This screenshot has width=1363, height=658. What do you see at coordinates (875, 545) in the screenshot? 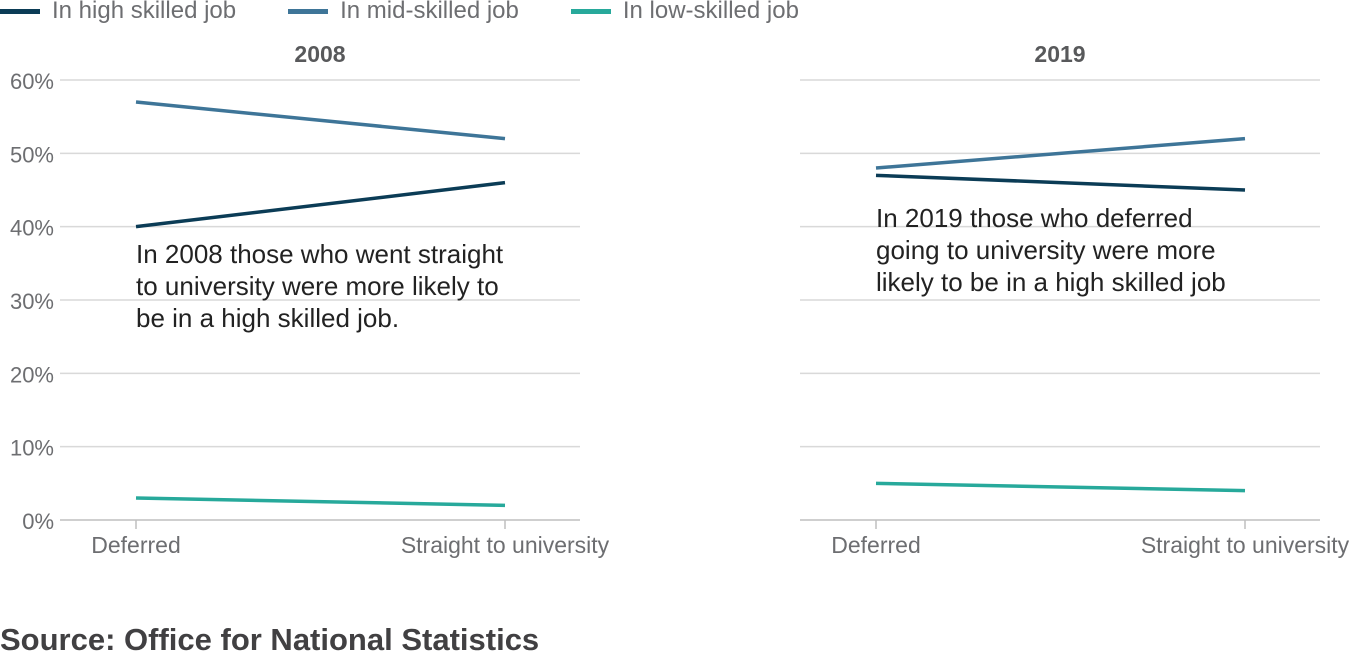
I see `x-tick-label-2019-0: Deferred` at bounding box center [875, 545].